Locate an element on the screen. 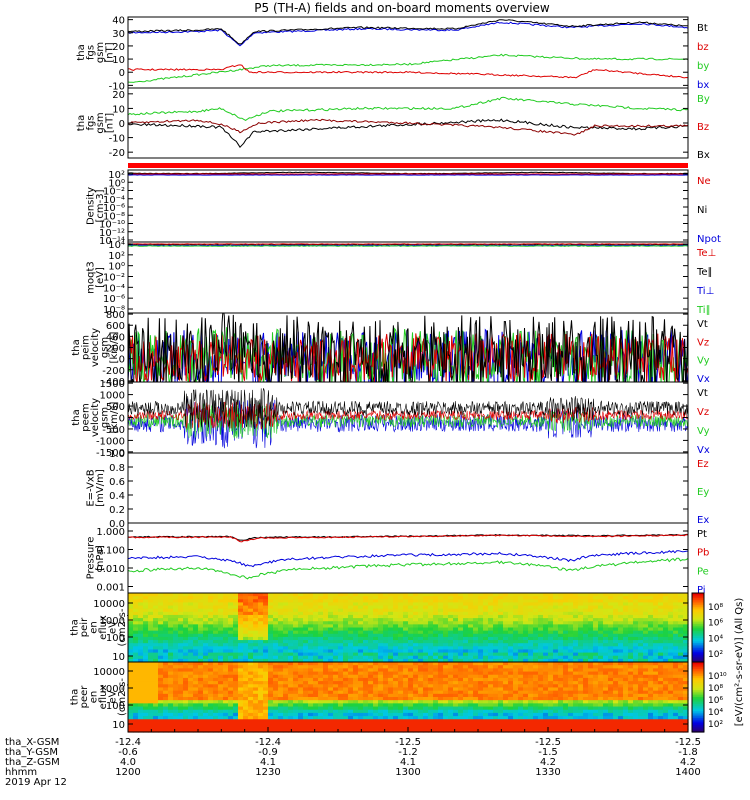  panel-1-ylabel: thafgsgsm[nT] is located at coordinates (96, 52).